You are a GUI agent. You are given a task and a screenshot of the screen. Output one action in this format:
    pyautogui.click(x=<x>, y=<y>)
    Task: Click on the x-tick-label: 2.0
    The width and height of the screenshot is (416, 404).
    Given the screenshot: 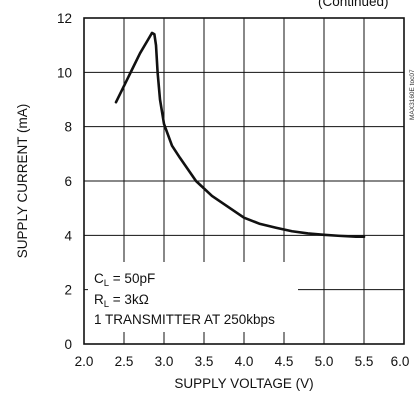 What is the action you would take?
    pyautogui.click(x=84, y=361)
    